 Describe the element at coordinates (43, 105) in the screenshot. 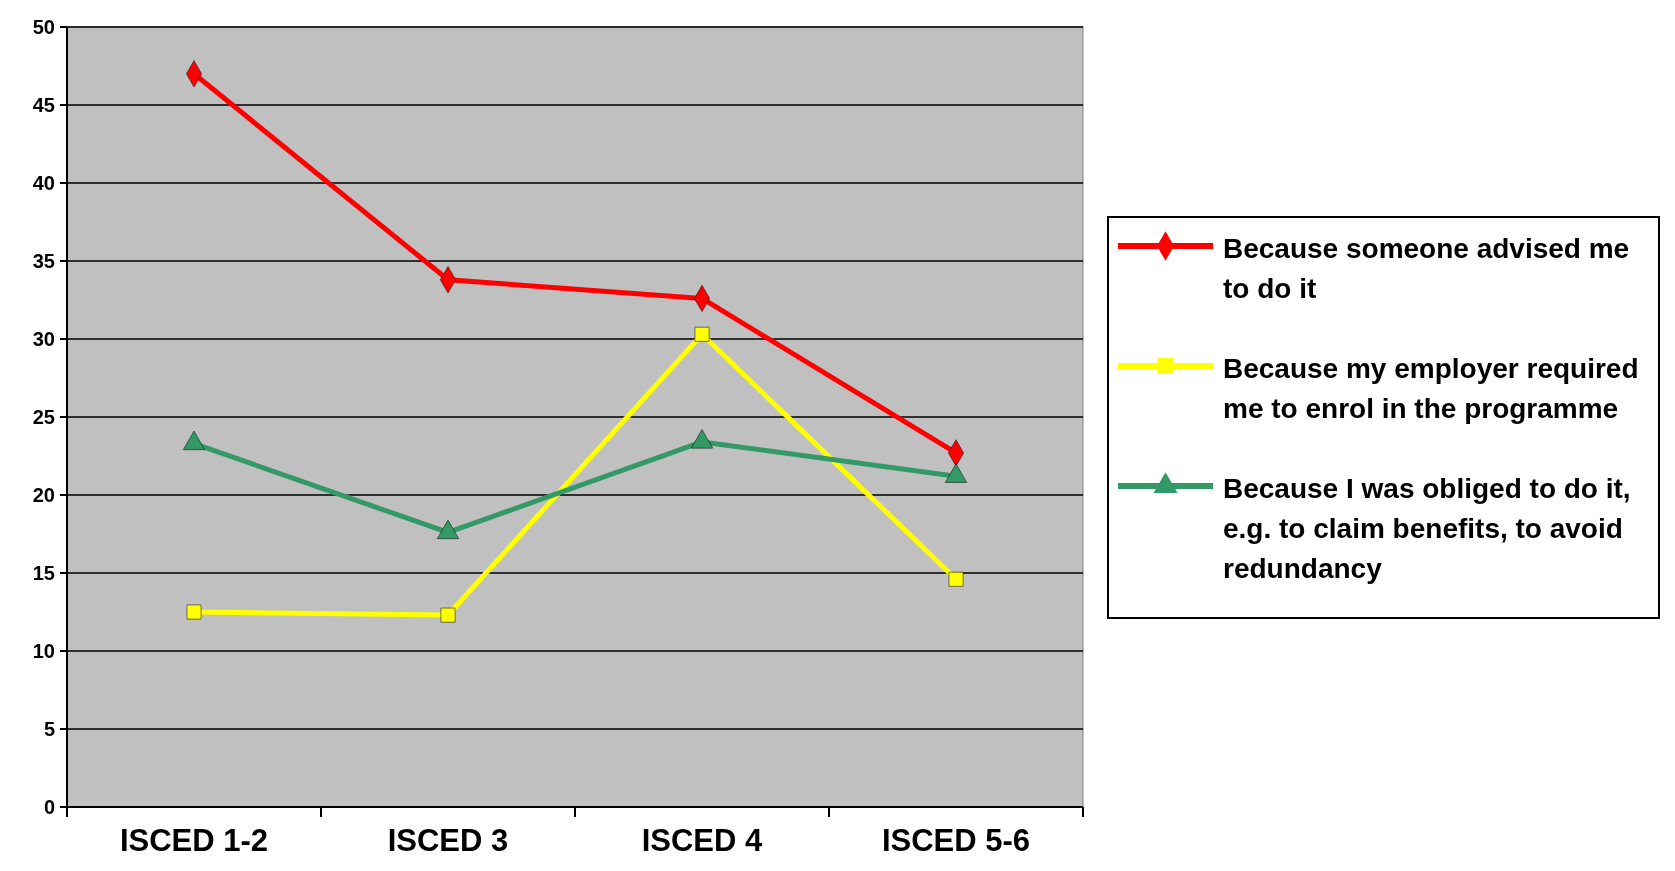

I see `y-tick-label: 45` at that location.